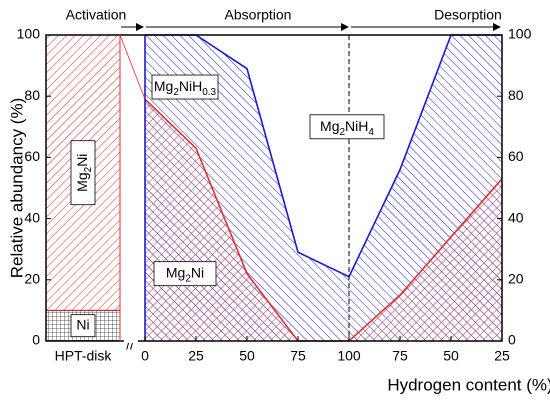 The image size is (550, 404). I want to click on y2-tick-label: 60, so click(516, 156).